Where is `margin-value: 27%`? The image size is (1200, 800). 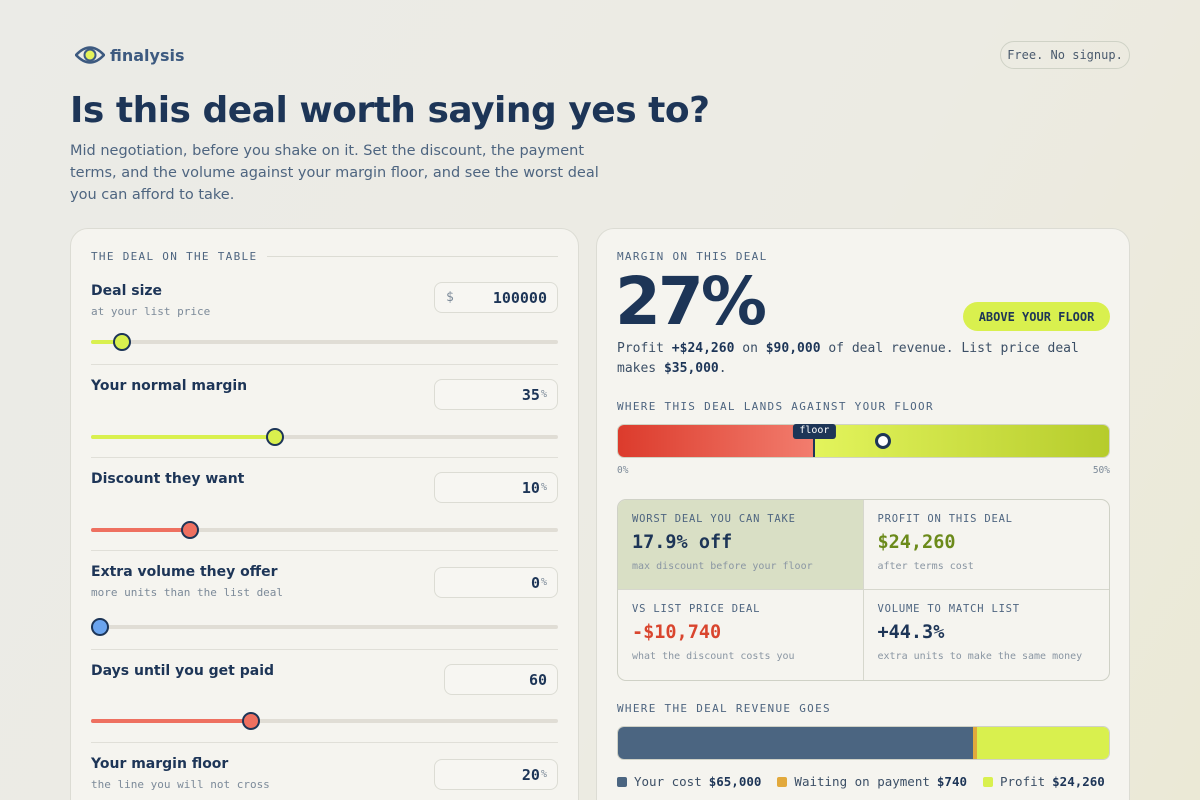
margin-value: 27% is located at coordinates (691, 301).